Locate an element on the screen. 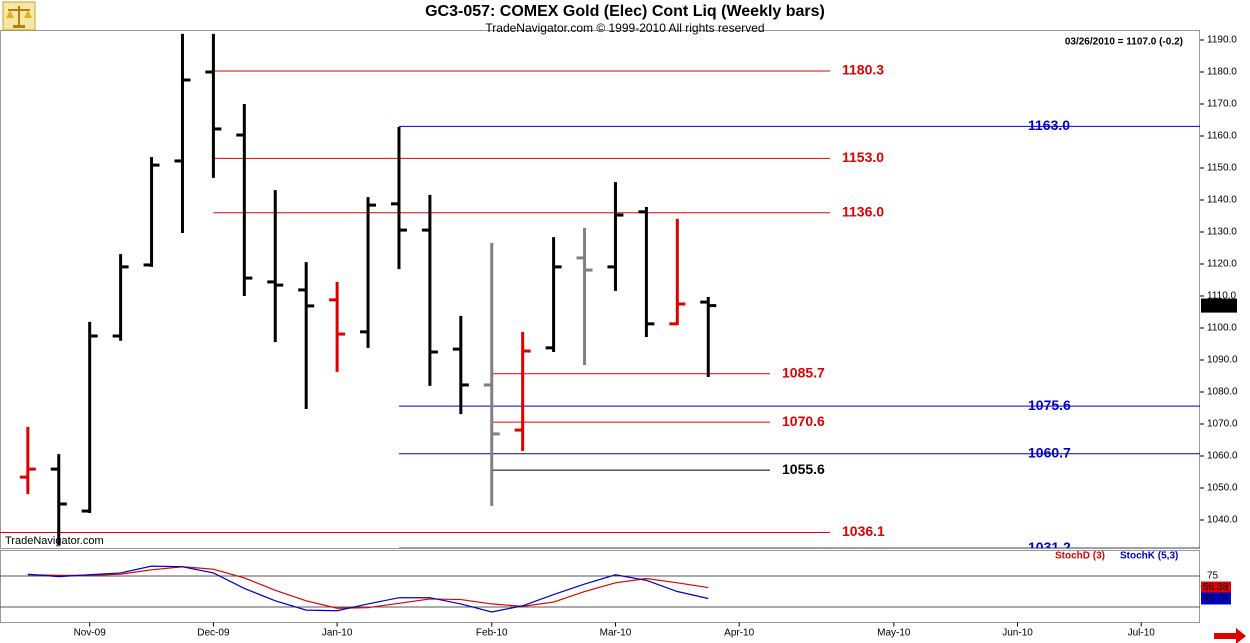 The image size is (1250, 643). y-tick-label: 1070.0 is located at coordinates (1222, 424).